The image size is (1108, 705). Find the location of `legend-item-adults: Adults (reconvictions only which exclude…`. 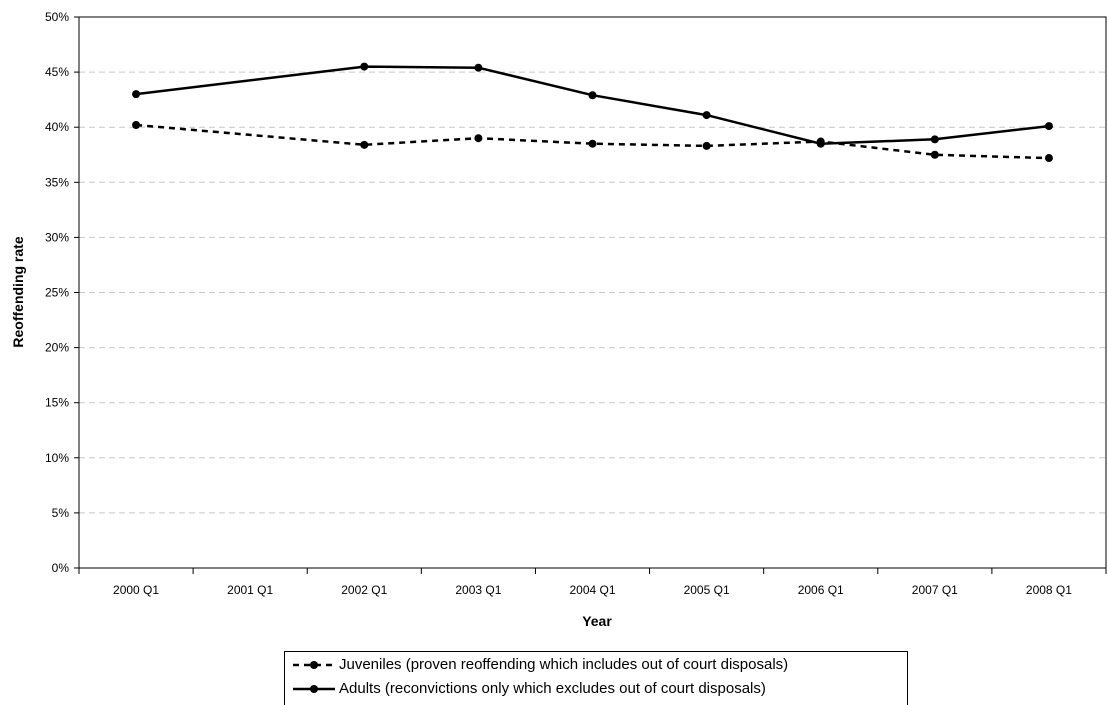

legend-item-adults: Adults (reconvictions only which exclude… is located at coordinates (596, 689).